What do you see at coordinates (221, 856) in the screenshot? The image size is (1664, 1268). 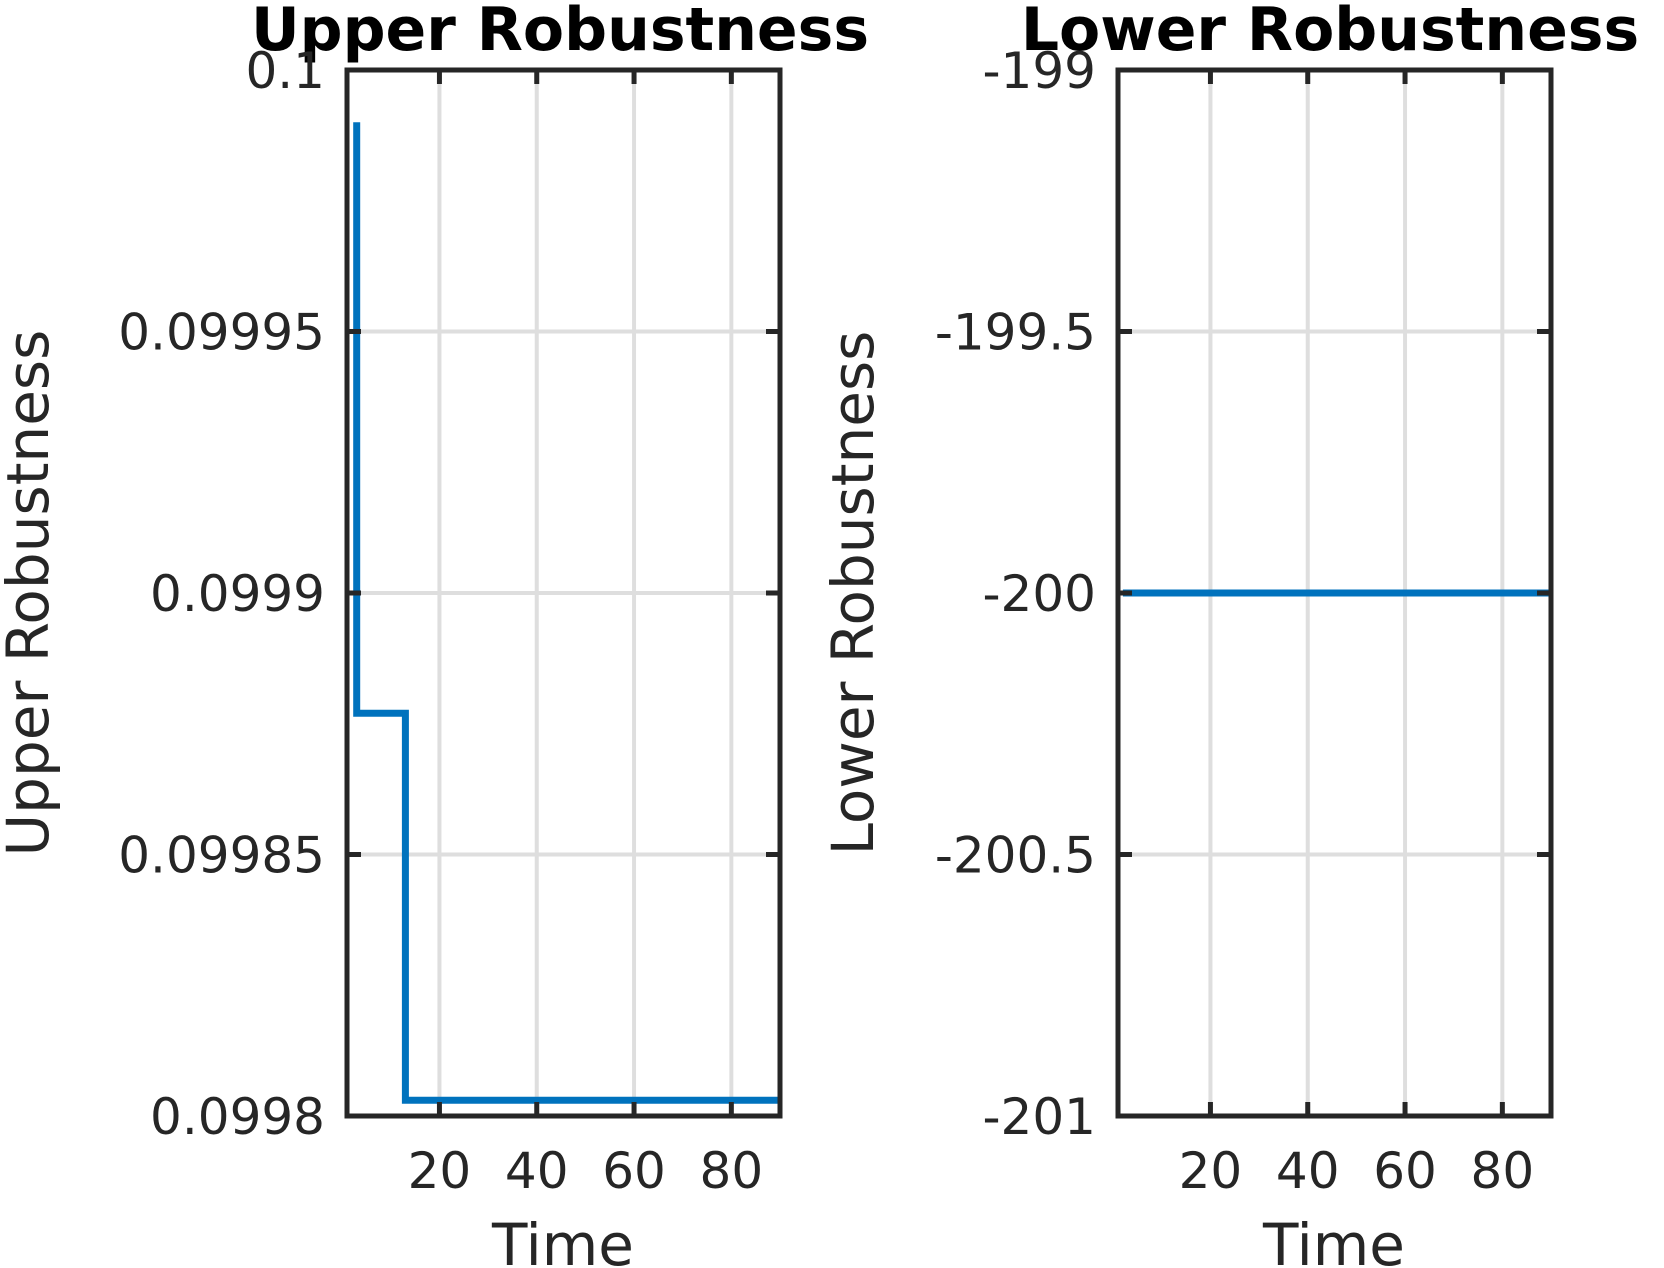 I see `y-tick-label: 0.09985` at bounding box center [221, 856].